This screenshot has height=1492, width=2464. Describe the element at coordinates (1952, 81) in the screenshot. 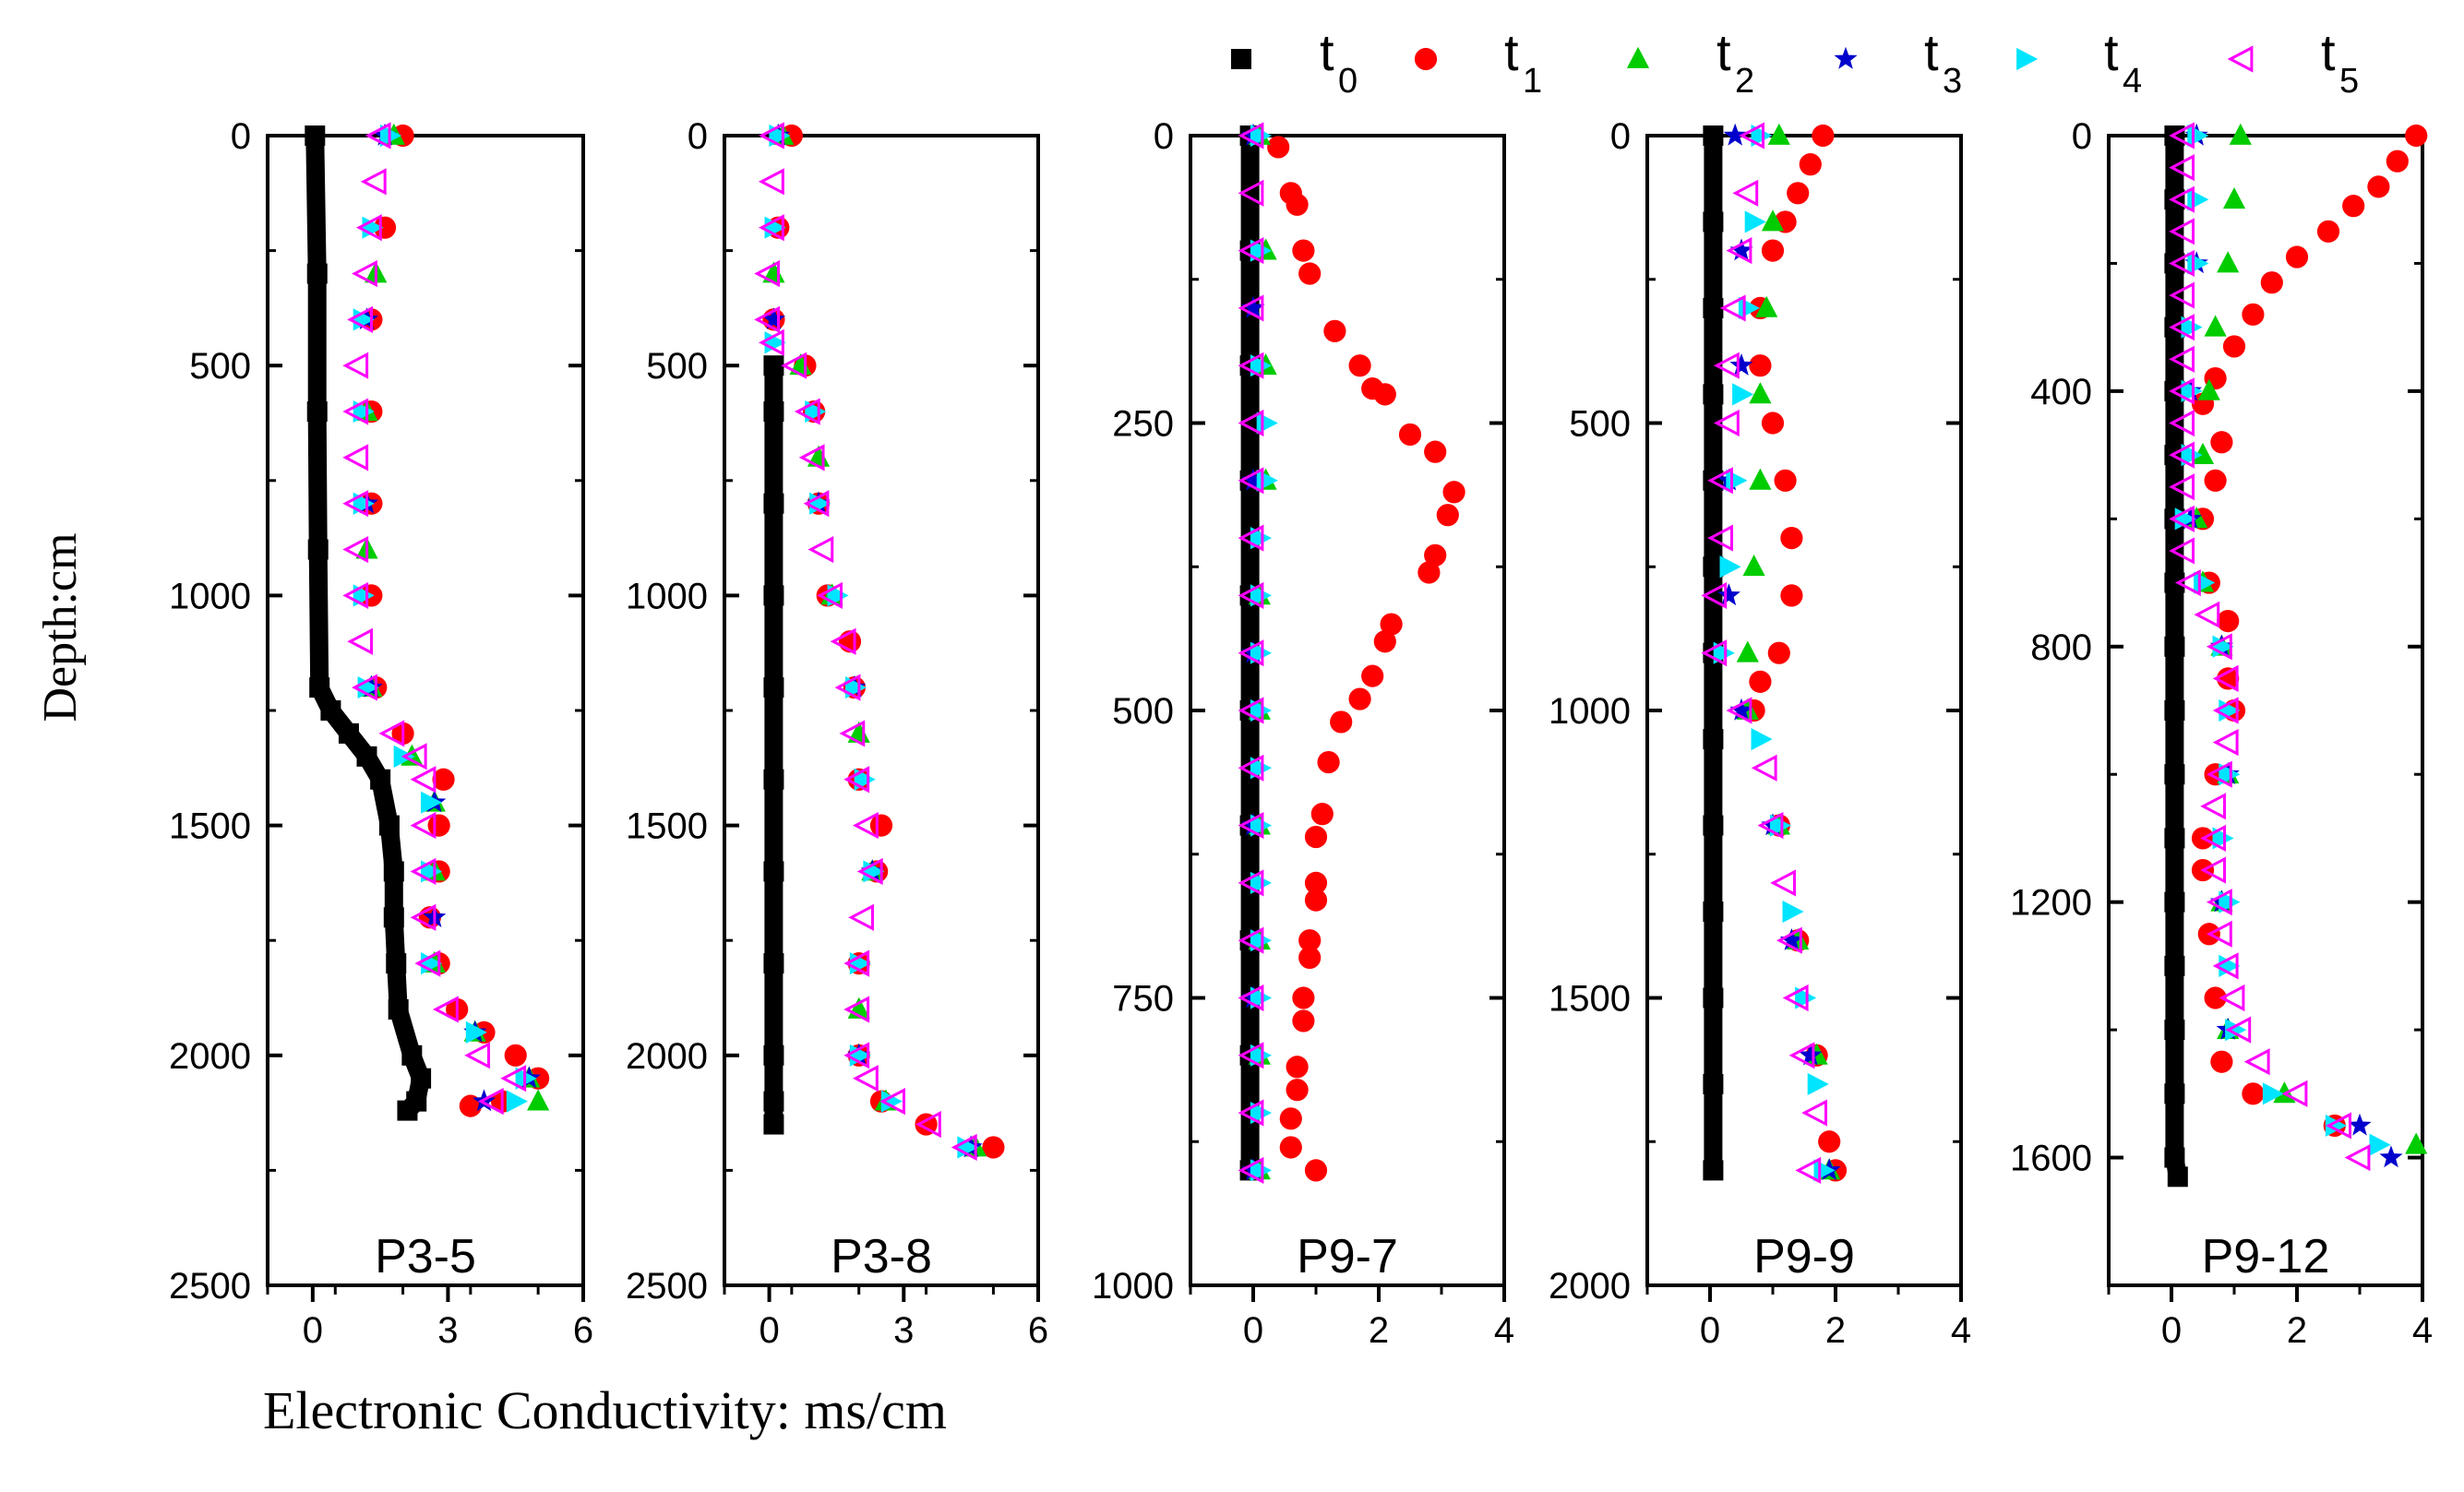

I see `legend-sub-t3: 3` at that location.